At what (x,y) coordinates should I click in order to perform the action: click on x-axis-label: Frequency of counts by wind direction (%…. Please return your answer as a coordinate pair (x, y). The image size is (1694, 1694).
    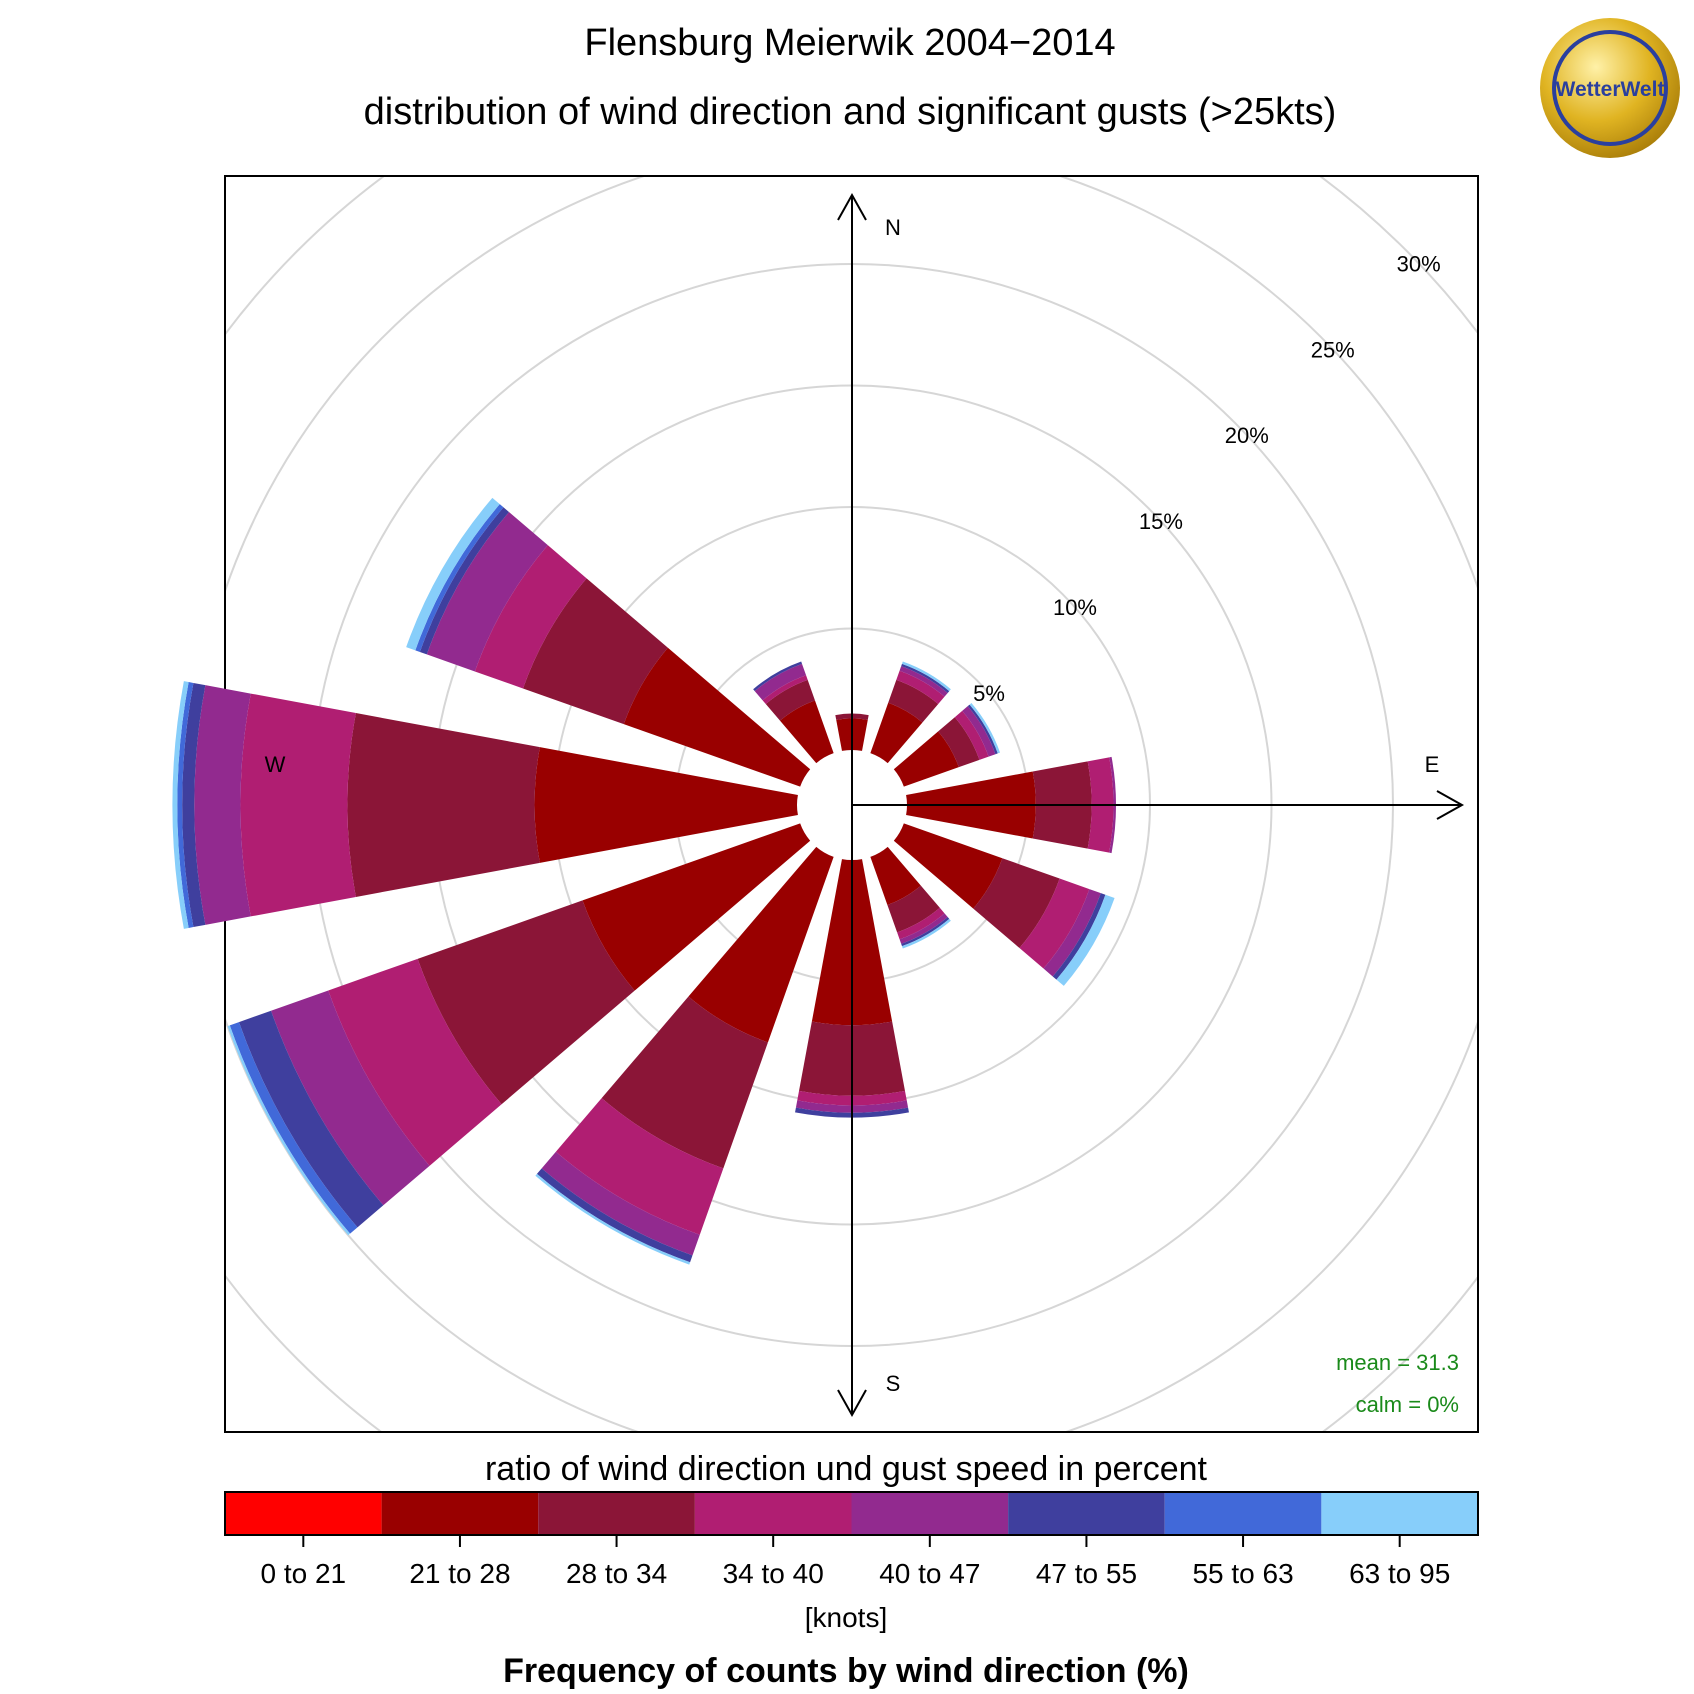
    Looking at the image, I should click on (846, 1671).